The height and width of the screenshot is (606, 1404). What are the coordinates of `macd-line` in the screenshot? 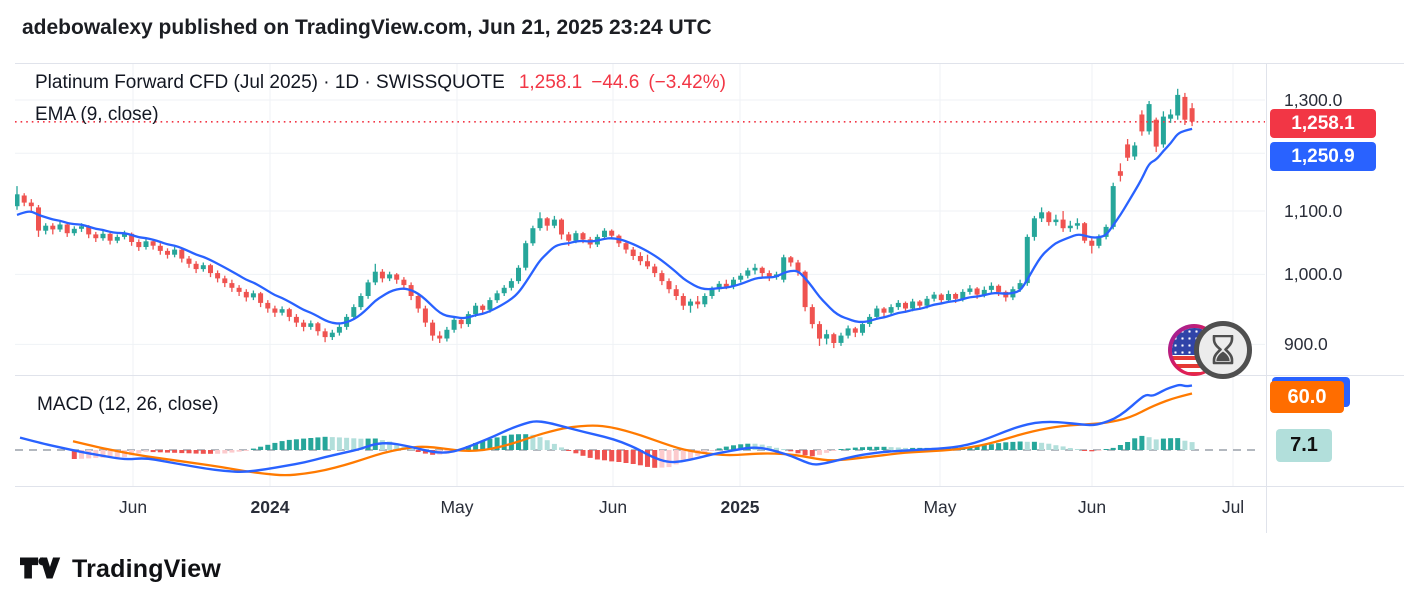 It's located at (606, 428).